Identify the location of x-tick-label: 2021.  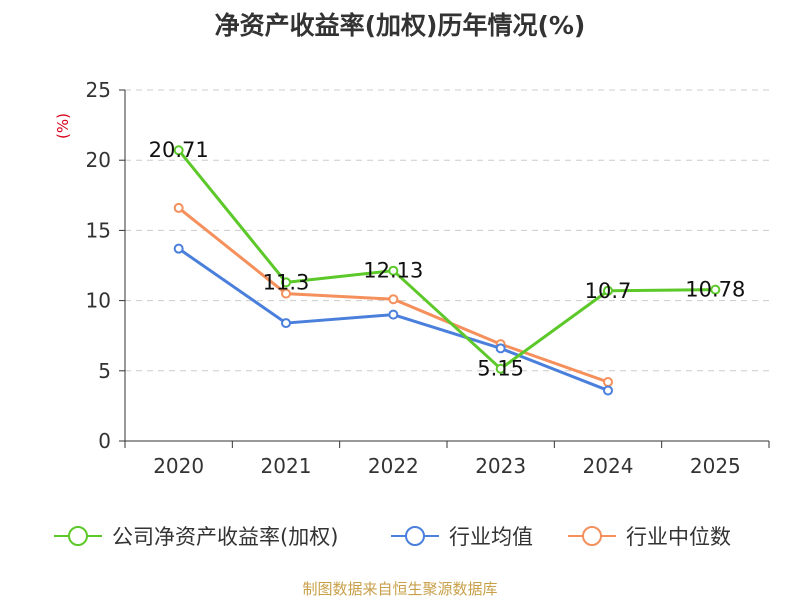
(286, 466).